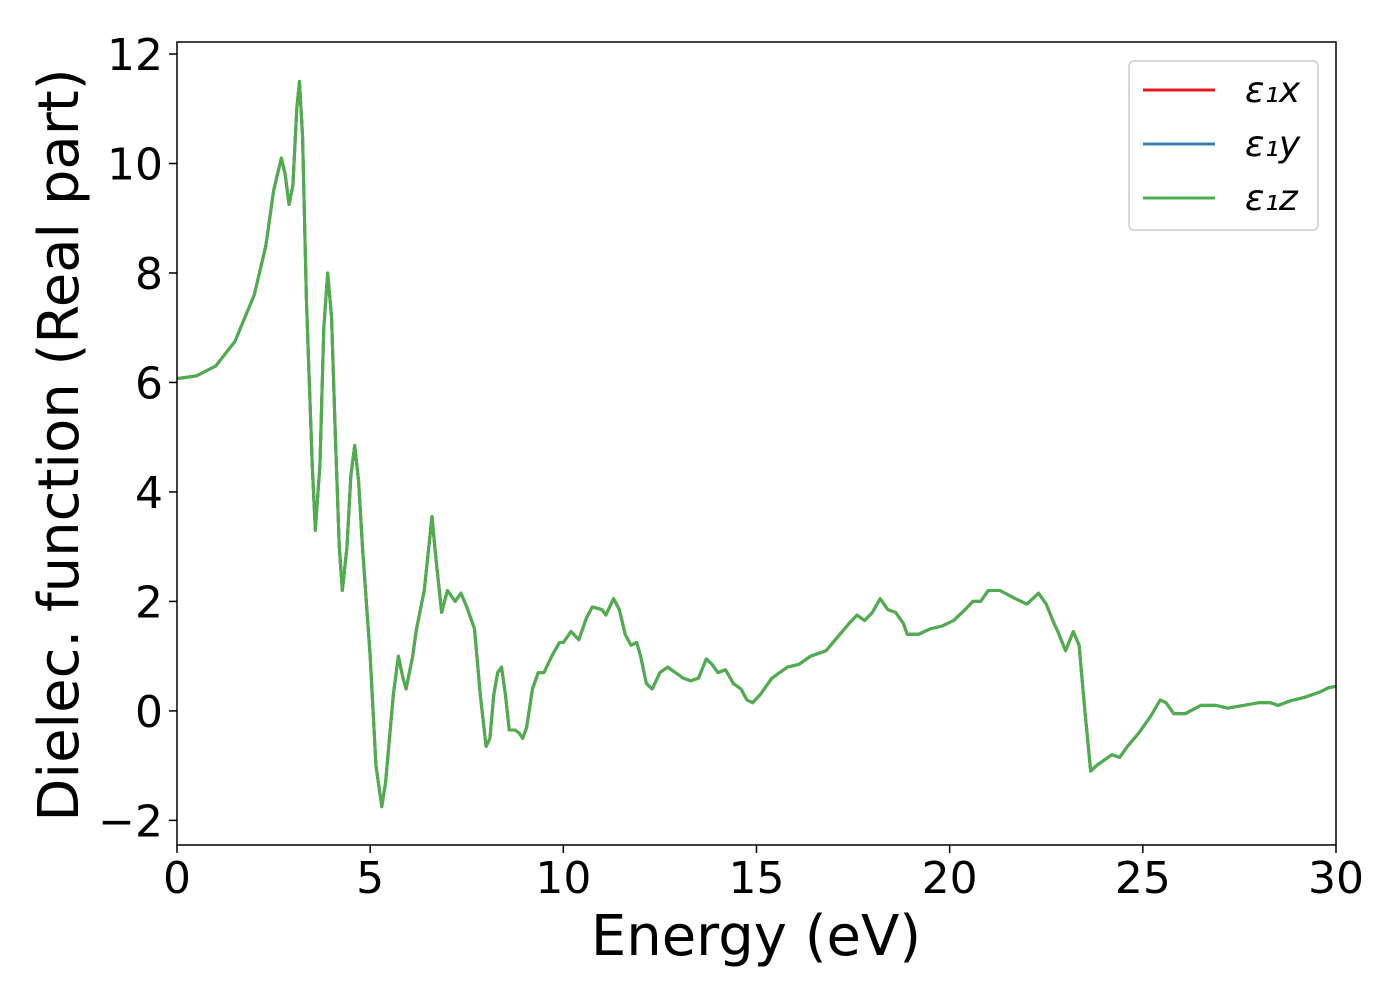 The height and width of the screenshot is (1004, 1400). I want to click on x-tick-label: 5, so click(370, 878).